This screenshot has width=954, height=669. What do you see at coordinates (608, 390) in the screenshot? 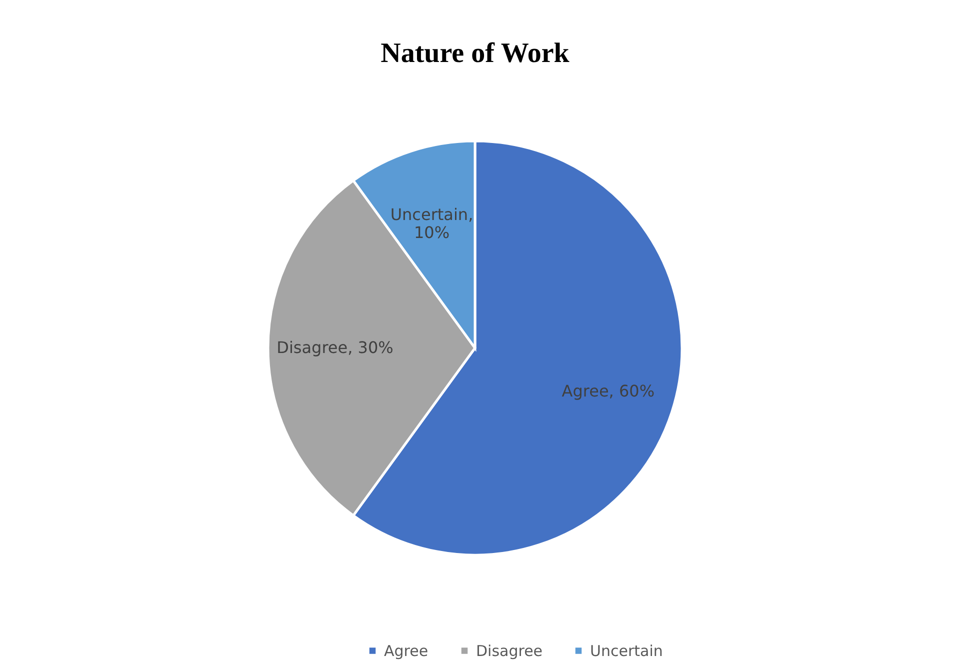
I see `data-label: Agree, 60%` at bounding box center [608, 390].